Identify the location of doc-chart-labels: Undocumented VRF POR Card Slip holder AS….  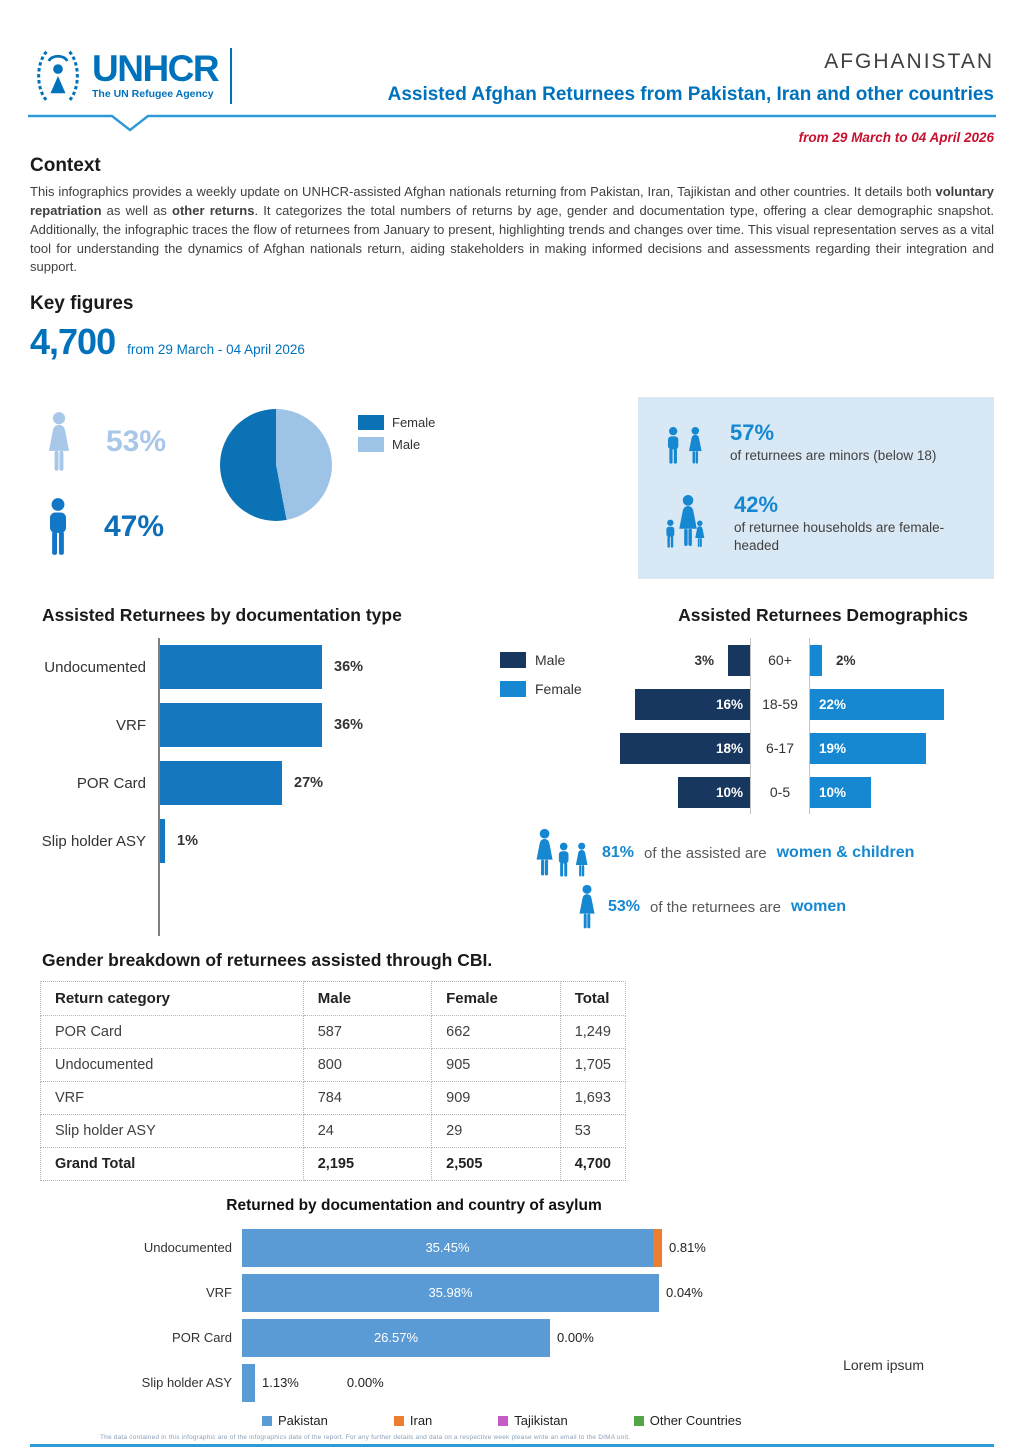
(94, 787).